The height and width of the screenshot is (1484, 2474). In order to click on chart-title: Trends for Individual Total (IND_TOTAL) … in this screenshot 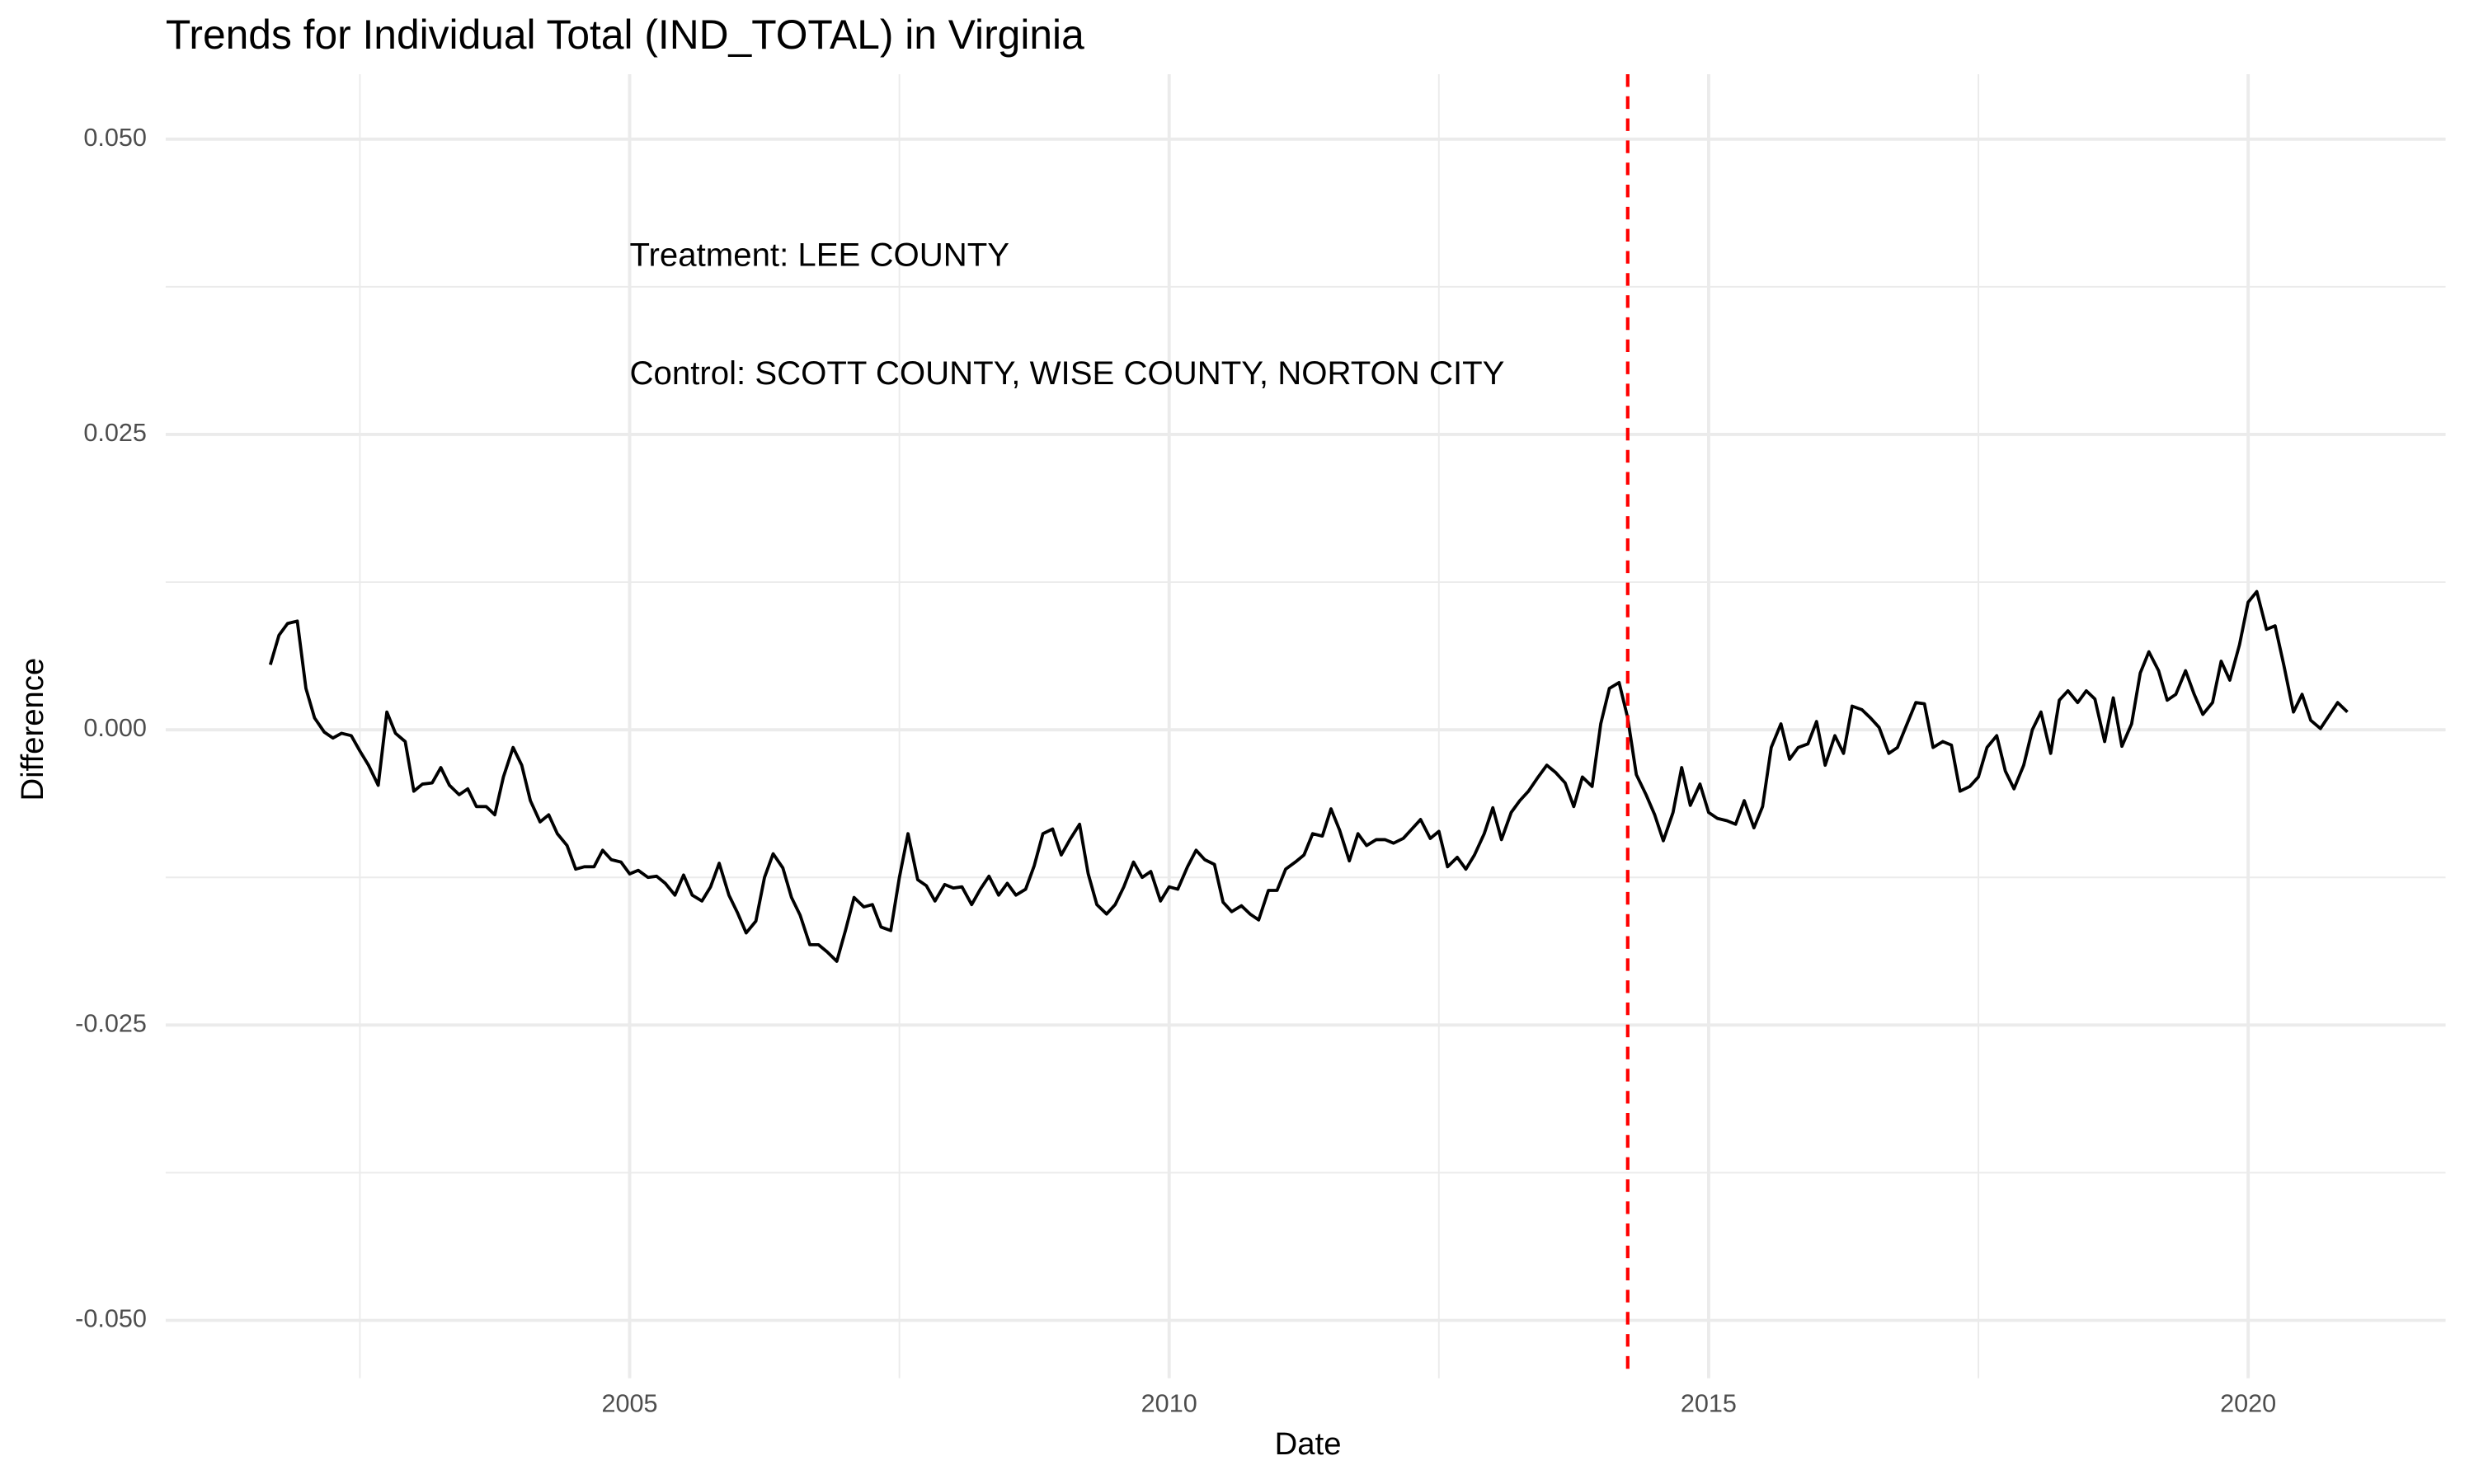, I will do `click(625, 35)`.